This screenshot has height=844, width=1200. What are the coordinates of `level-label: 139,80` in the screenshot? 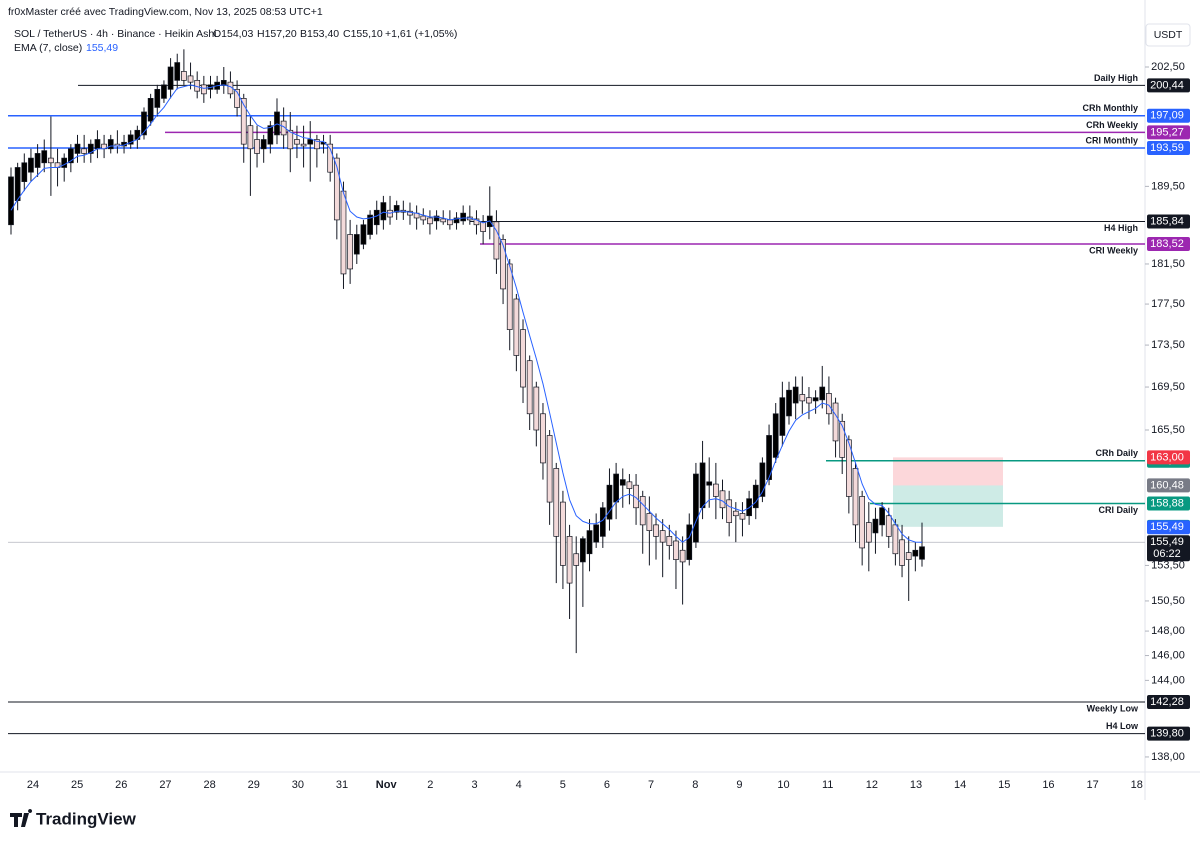 It's located at (1167, 734).